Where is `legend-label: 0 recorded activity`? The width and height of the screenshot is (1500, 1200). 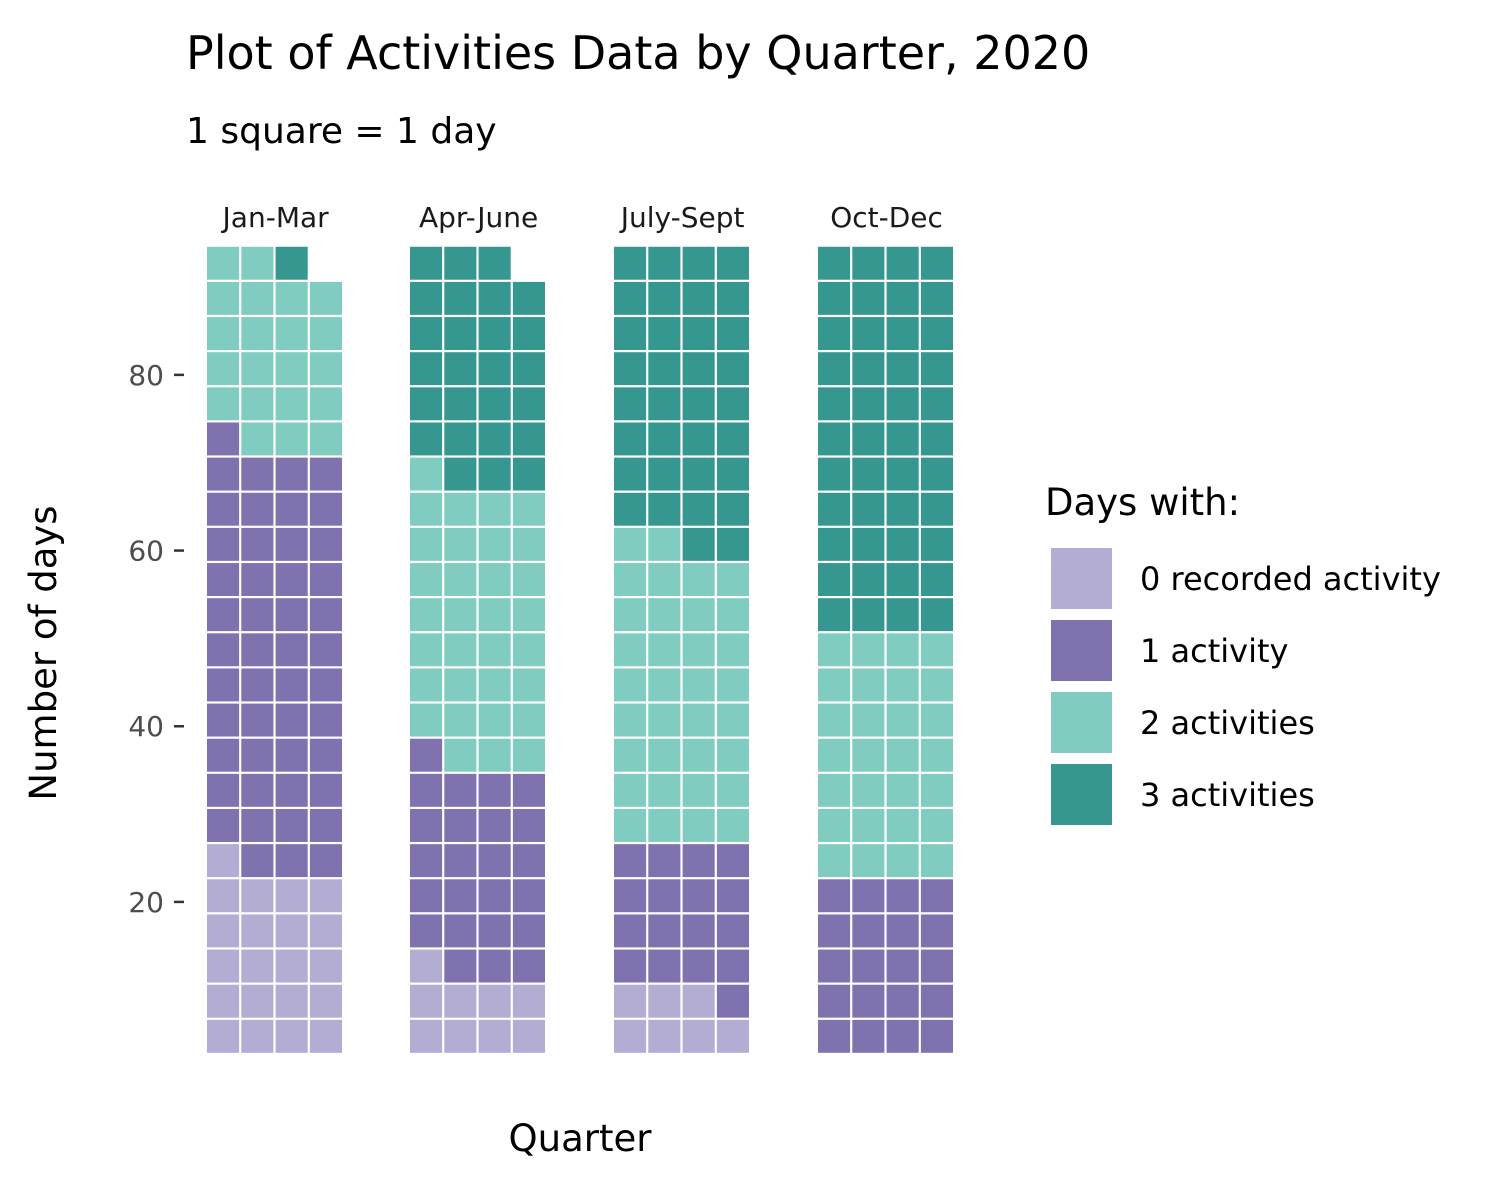
legend-label: 0 recorded activity is located at coordinates (1290, 579).